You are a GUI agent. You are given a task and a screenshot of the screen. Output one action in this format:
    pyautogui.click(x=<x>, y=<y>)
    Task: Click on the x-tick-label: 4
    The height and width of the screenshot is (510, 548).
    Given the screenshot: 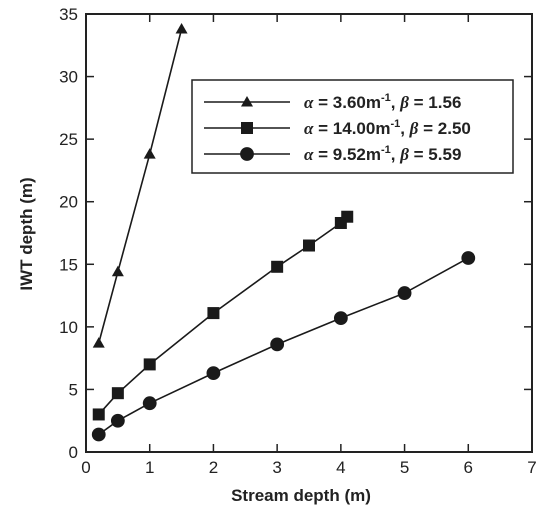 What is the action you would take?
    pyautogui.click(x=340, y=467)
    